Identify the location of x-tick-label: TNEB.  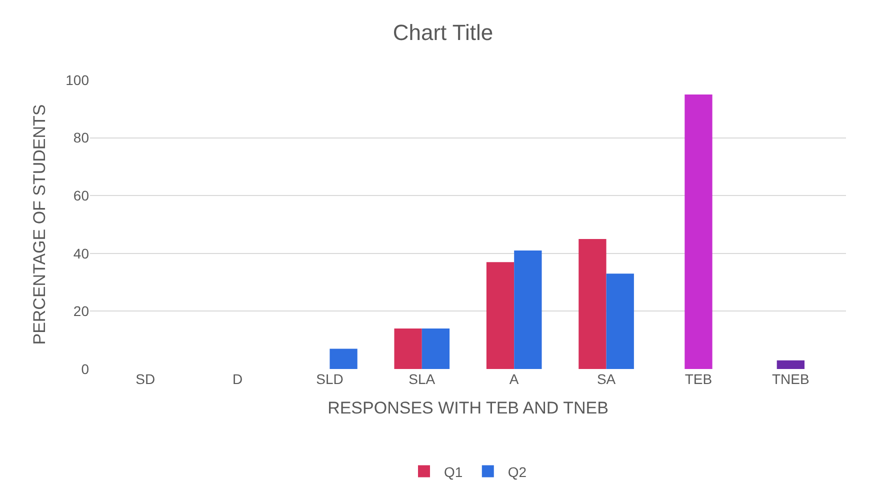
(791, 379).